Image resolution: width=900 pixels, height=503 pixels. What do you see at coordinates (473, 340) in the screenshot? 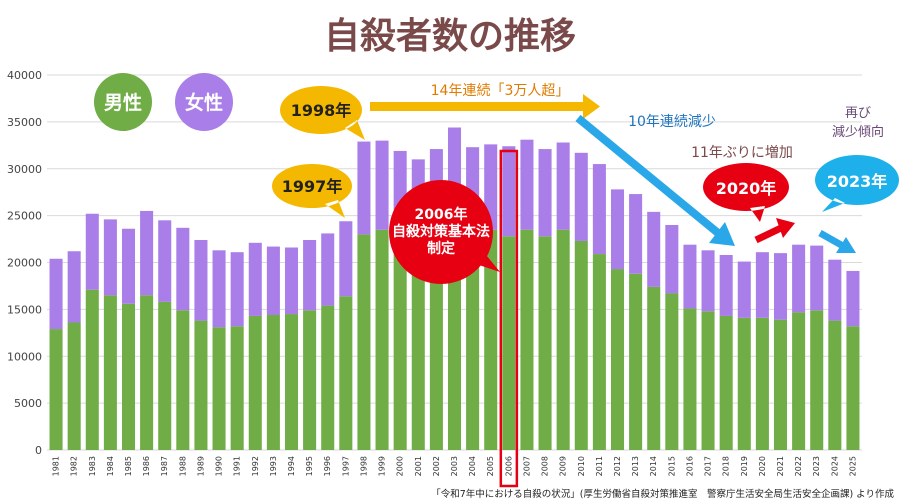
I see `bar-male-2004` at bounding box center [473, 340].